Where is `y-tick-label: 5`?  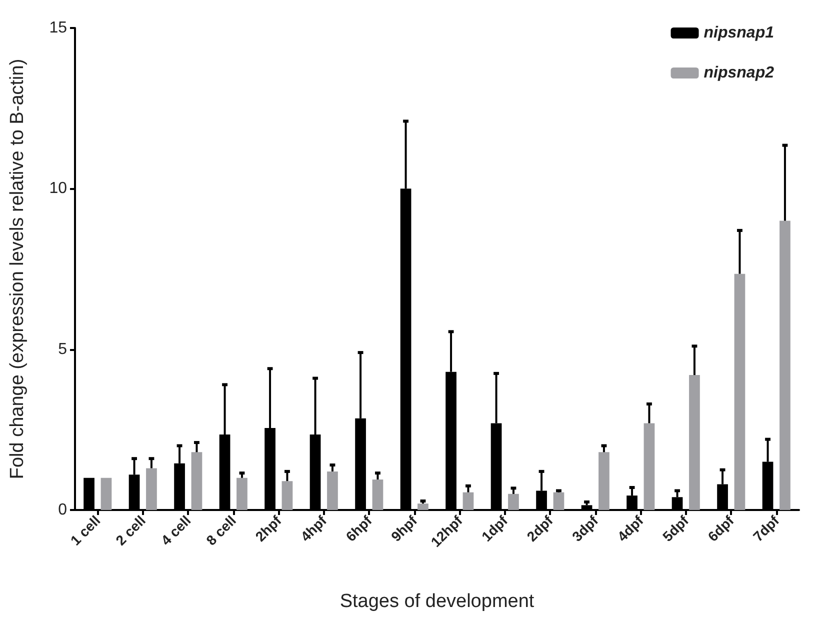
y-tick-label: 5 is located at coordinates (63, 349).